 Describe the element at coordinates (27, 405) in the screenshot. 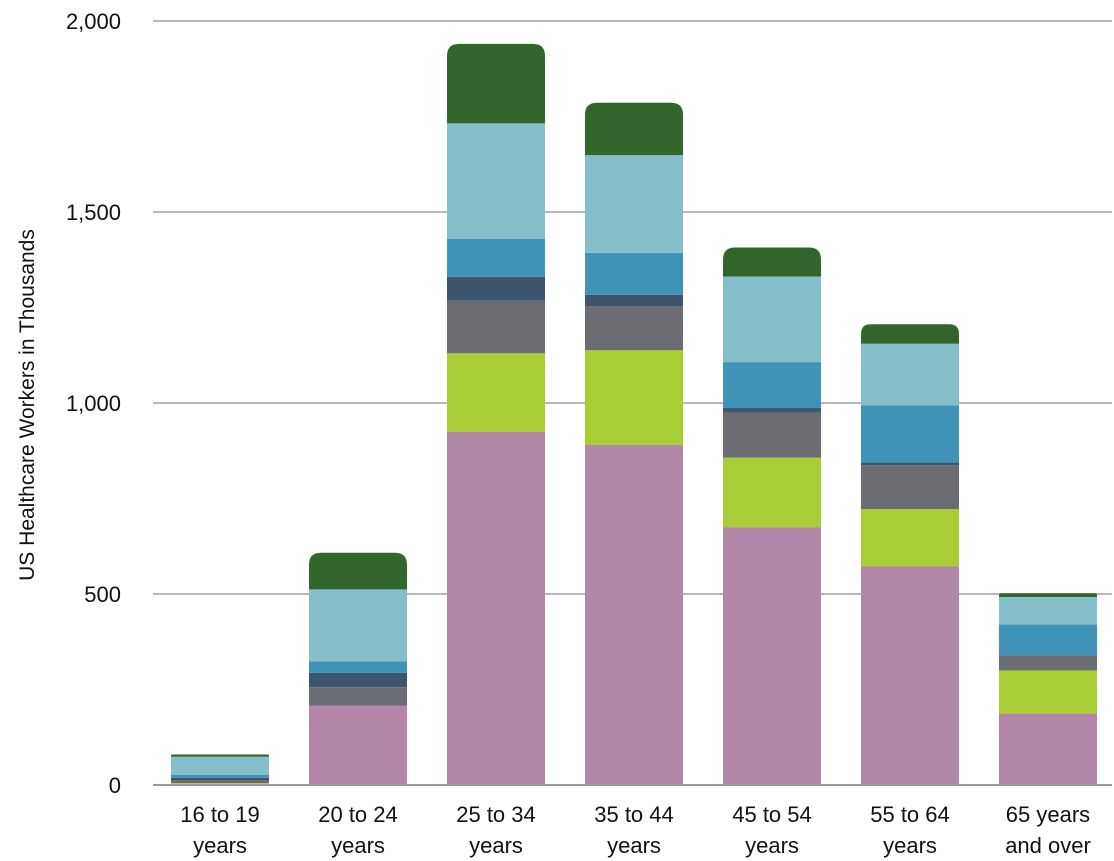

I see `y-axis-title: US Healthcare Workers in Thousands` at that location.